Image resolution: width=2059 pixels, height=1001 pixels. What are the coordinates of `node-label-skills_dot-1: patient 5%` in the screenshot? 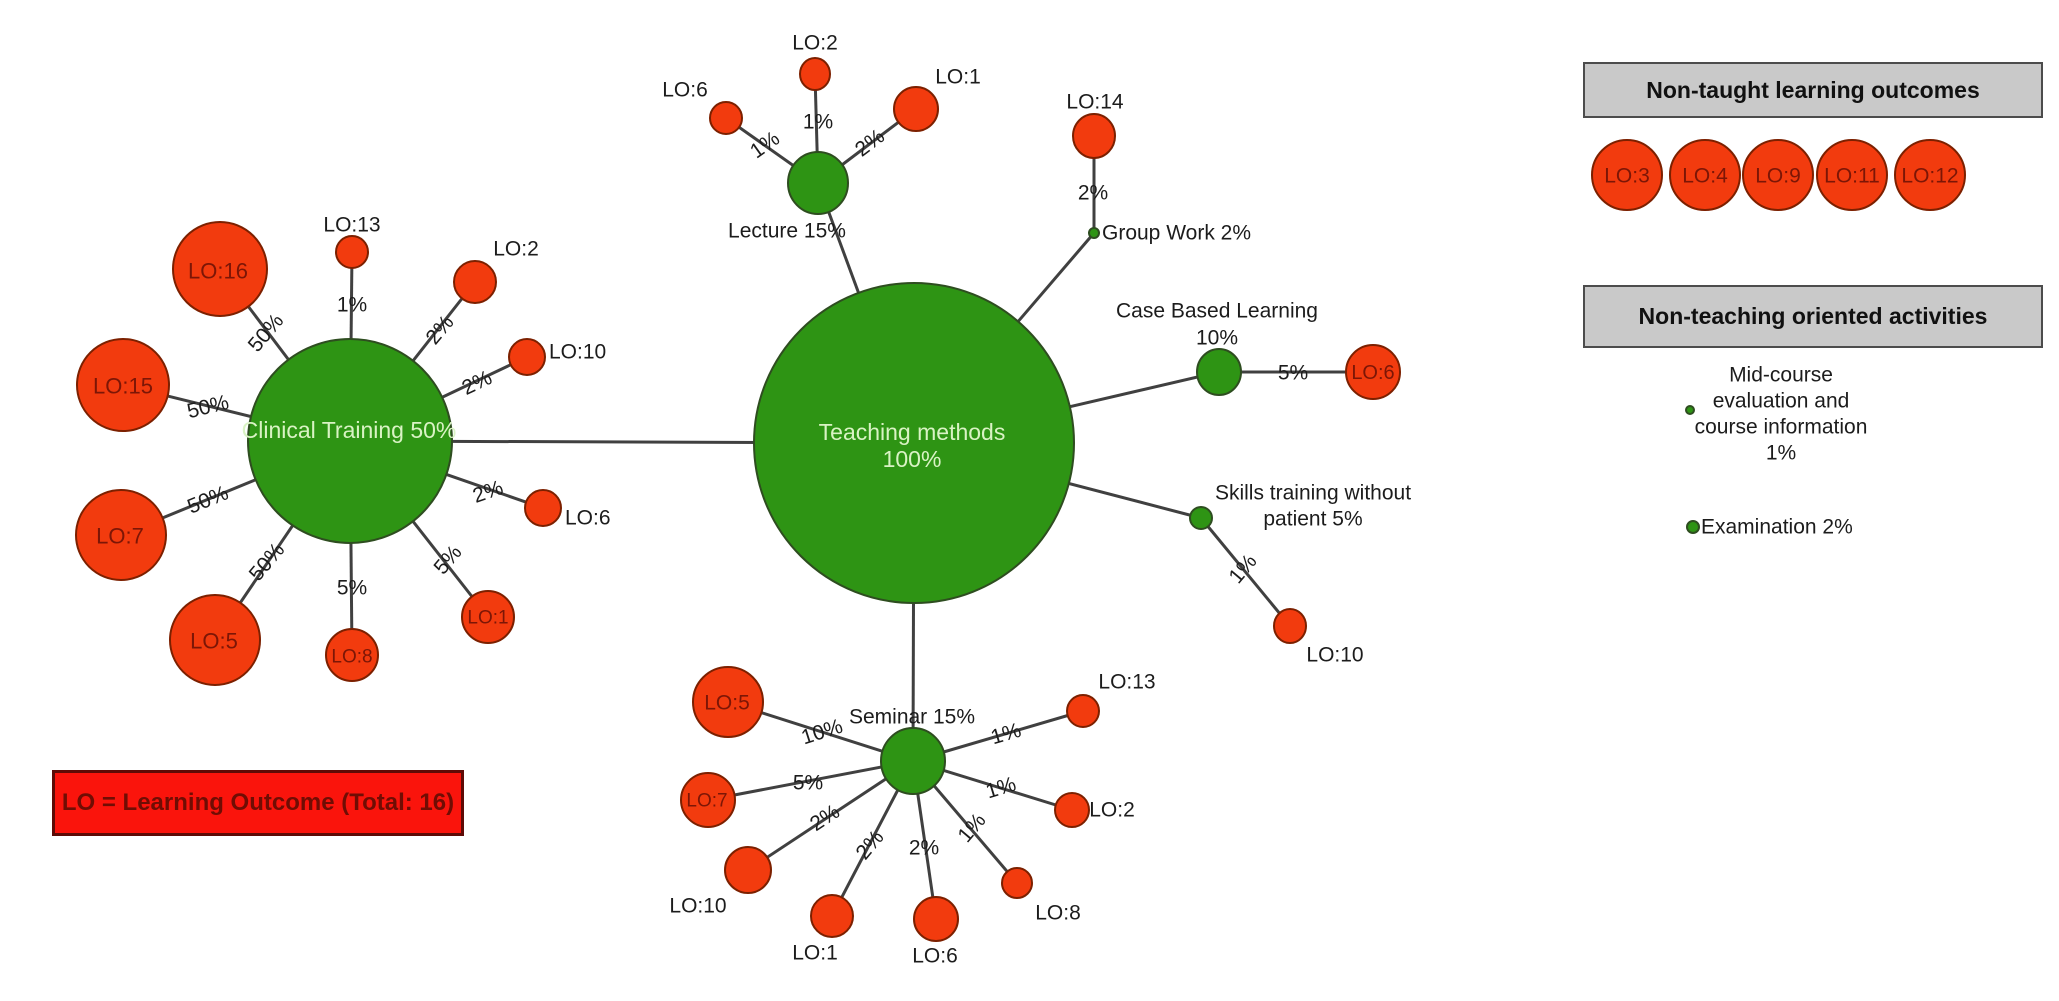 It's located at (1312, 519).